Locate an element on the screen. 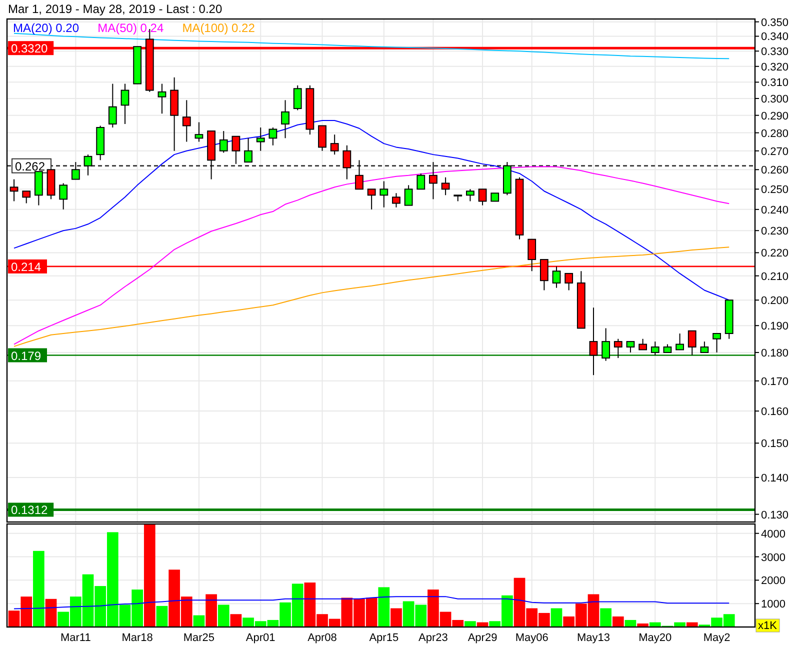  text: MA(20) 0.20 is located at coordinates (46, 28).